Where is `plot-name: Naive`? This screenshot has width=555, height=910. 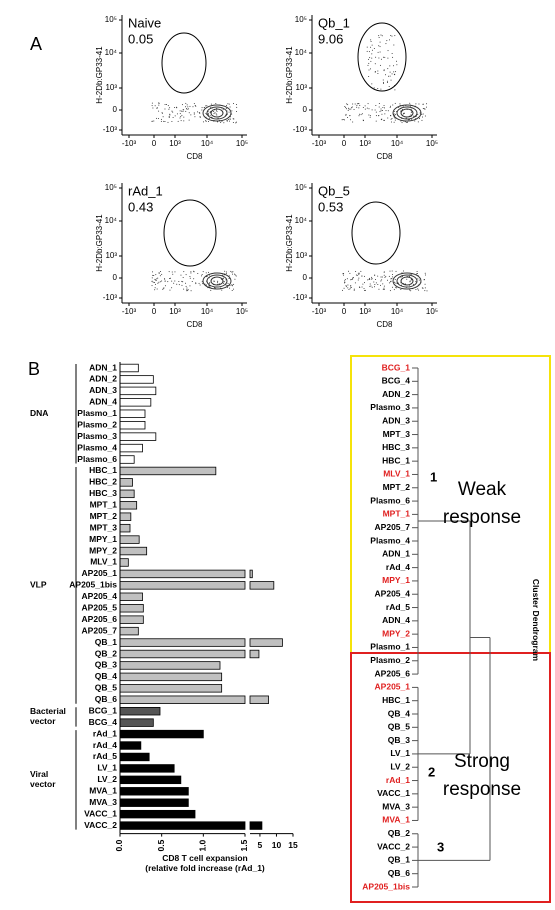 plot-name: Naive is located at coordinates (144, 23).